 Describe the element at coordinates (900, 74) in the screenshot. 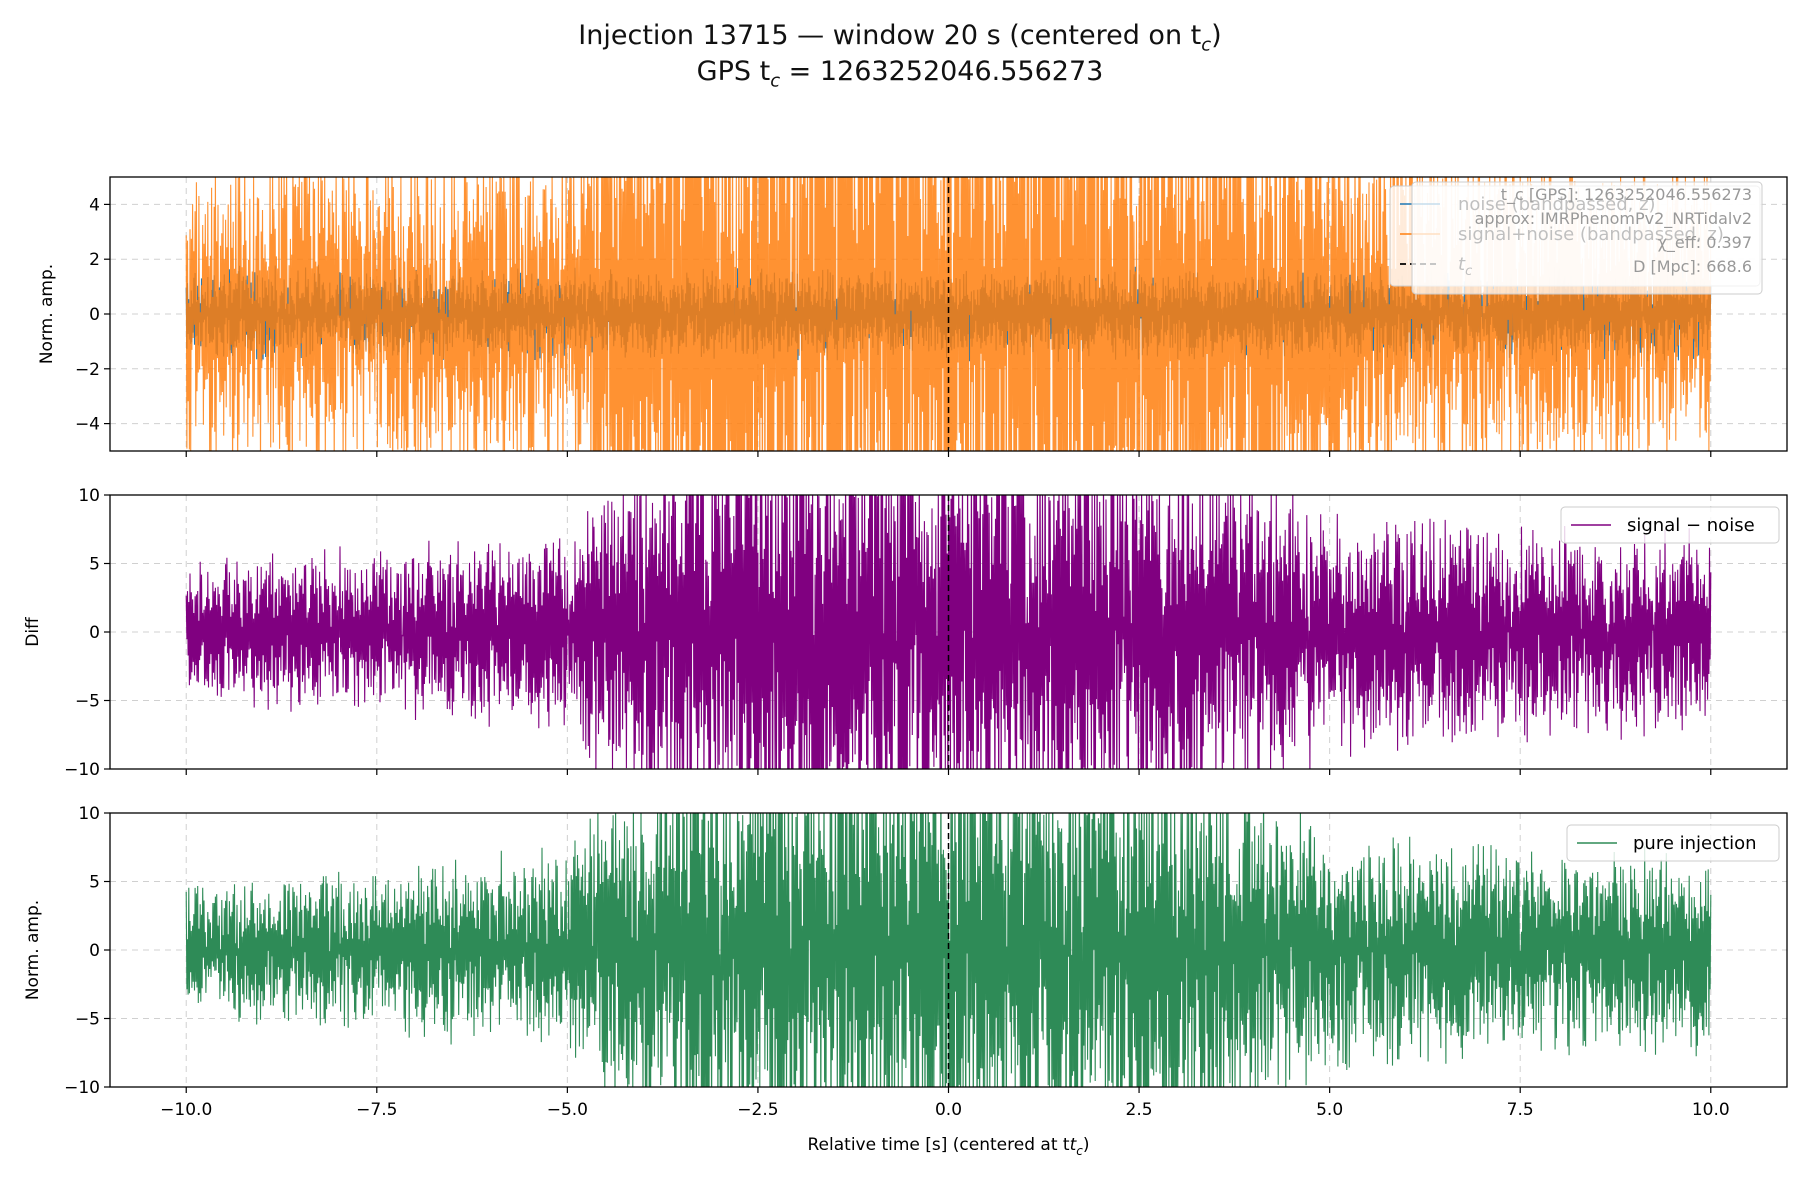

I see `chart-title-line-2: GPS tc = 1263252046.556273` at that location.